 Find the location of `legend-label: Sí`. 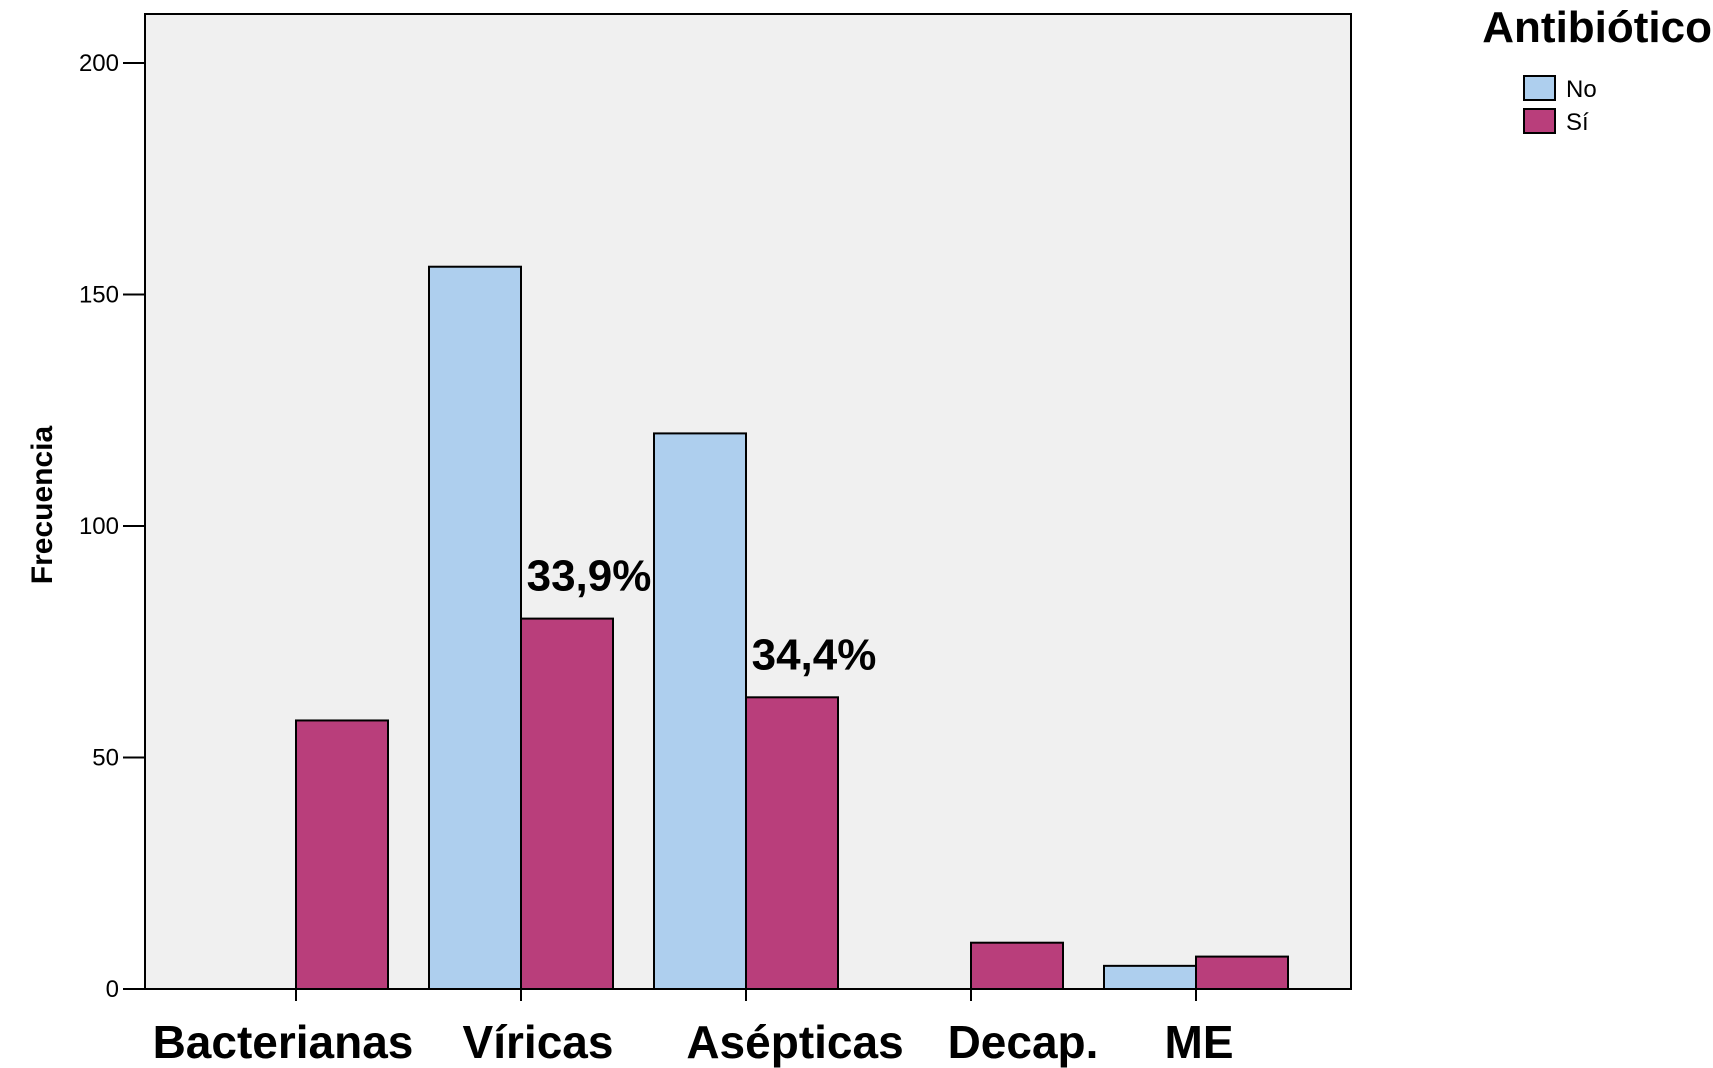

legend-label: Sí is located at coordinates (1577, 122).